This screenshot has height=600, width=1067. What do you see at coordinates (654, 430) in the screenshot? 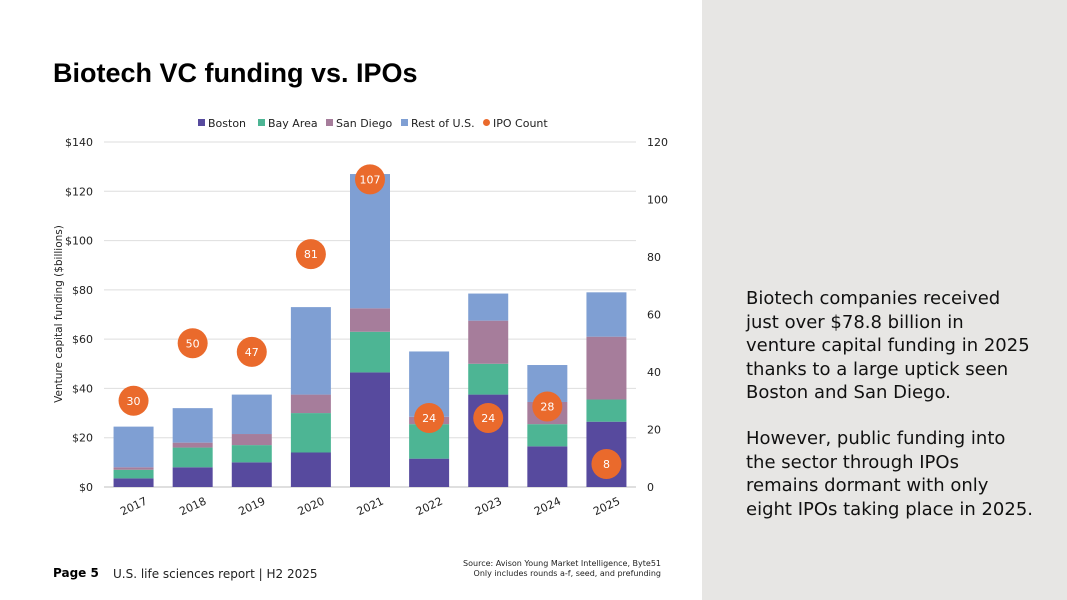
I see `y2-tick-label: 20` at bounding box center [654, 430].